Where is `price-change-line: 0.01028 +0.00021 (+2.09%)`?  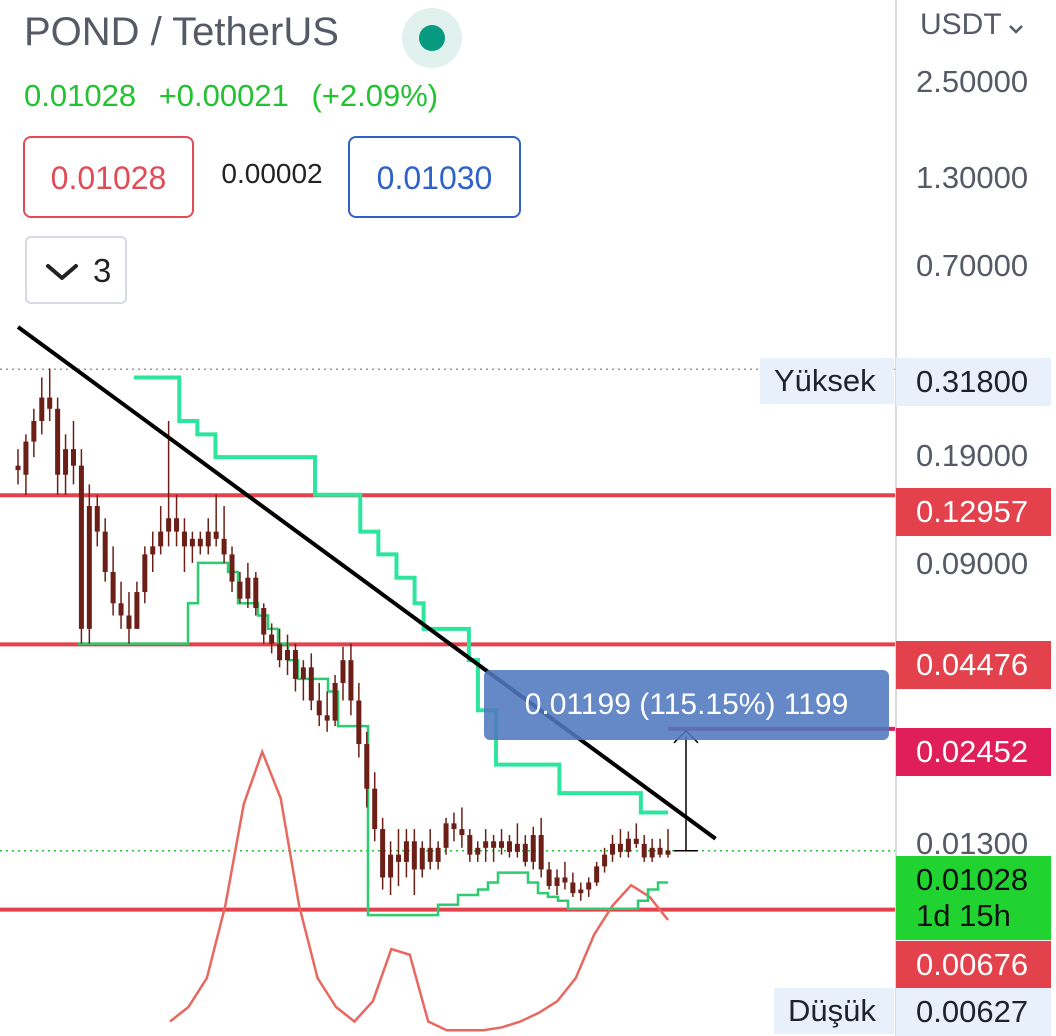 price-change-line: 0.01028 +0.00021 (+2.09%) is located at coordinates (238, 96).